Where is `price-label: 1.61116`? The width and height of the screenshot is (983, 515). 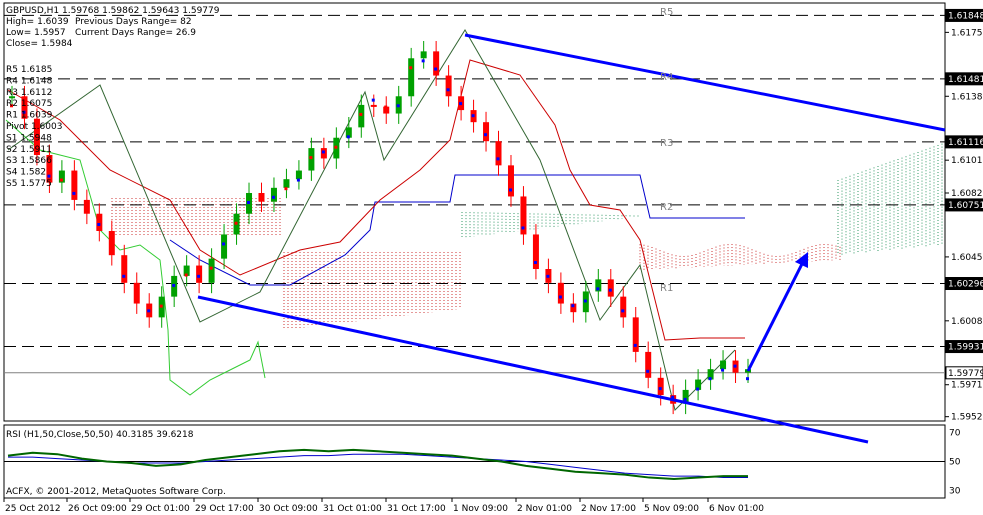 price-label: 1.61116 is located at coordinates (965, 143).